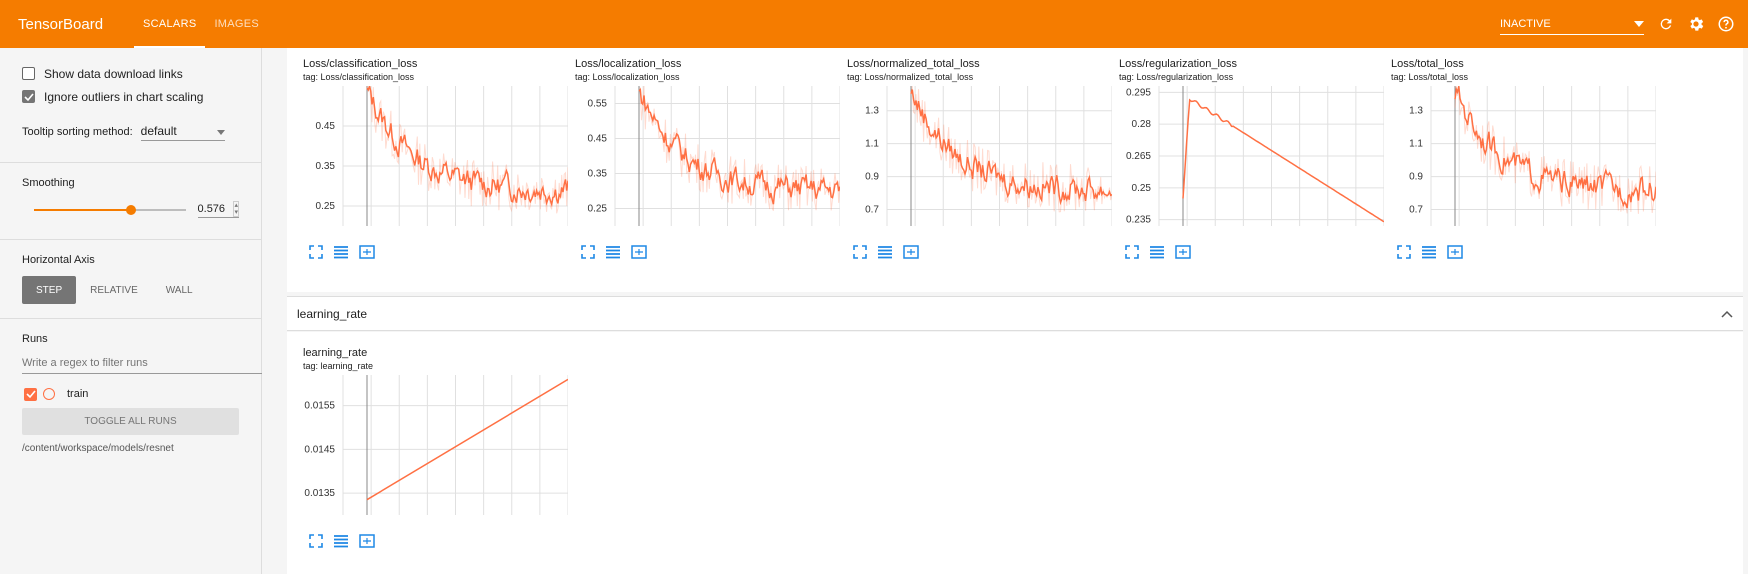 The image size is (1748, 574). Describe the element at coordinates (182, 131) in the screenshot. I see `tooltip-sorting-select: default` at that location.